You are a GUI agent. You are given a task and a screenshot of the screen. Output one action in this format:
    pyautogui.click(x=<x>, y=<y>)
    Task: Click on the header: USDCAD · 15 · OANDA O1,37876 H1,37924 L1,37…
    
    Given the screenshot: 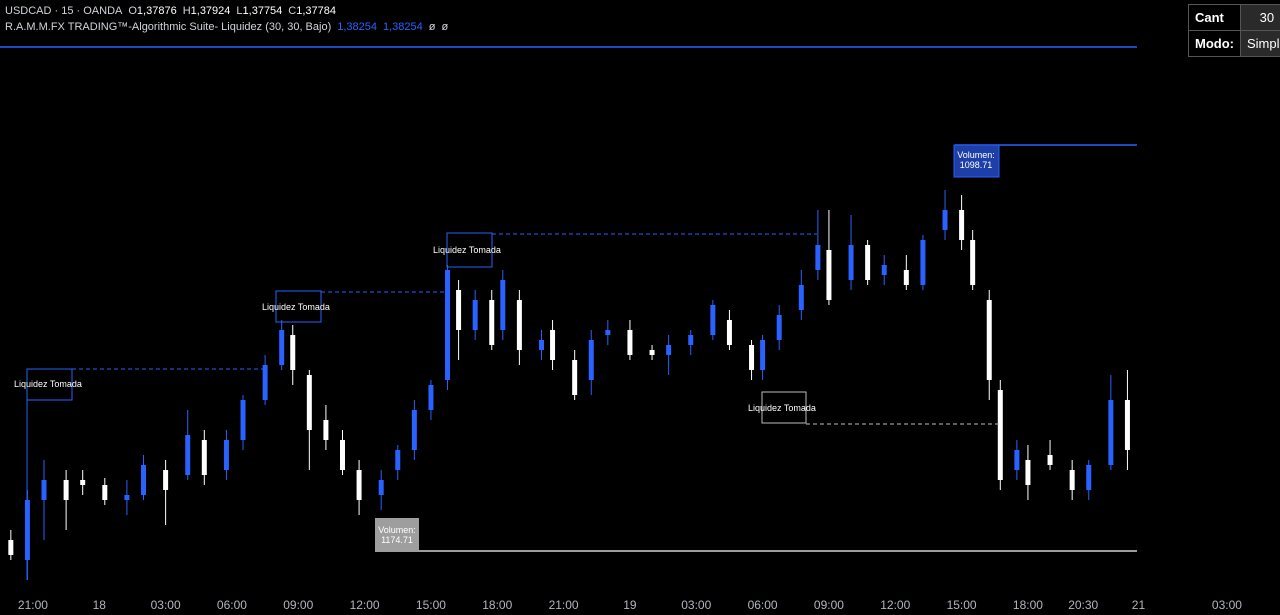 What is the action you would take?
    pyautogui.click(x=170, y=11)
    